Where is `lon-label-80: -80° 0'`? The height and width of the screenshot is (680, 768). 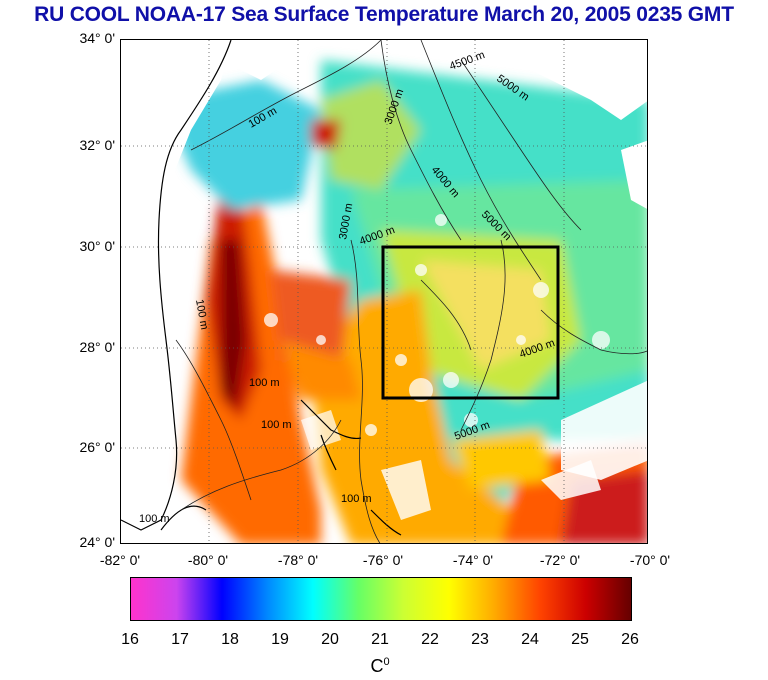
lon-label-80: -80° 0' is located at coordinates (208, 560).